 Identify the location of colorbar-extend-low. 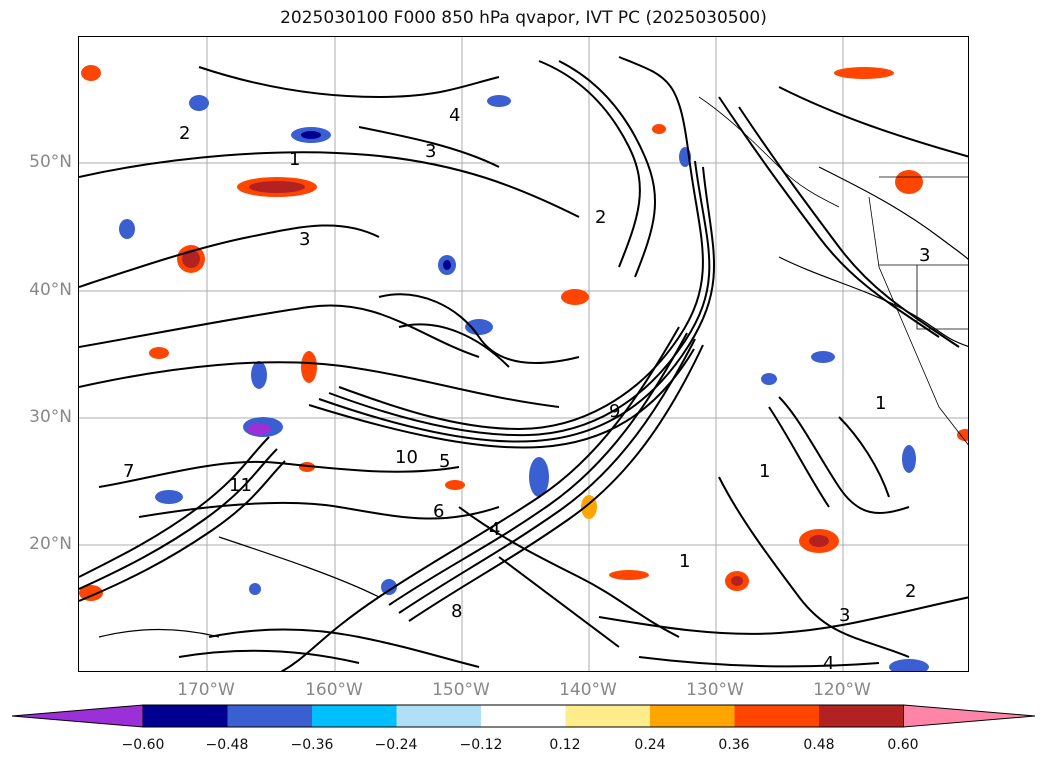
(77, 716).